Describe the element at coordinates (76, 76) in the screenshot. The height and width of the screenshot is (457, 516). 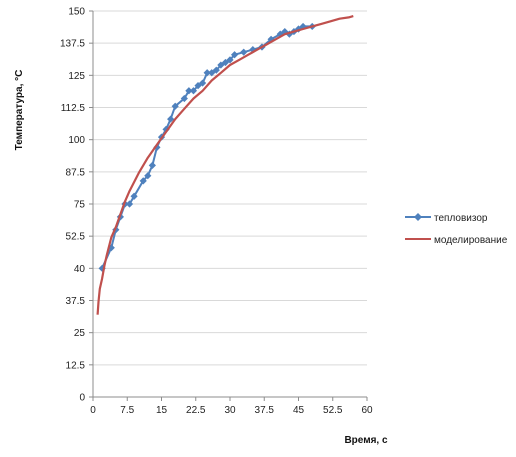
I see `y-tick-label: 125` at that location.